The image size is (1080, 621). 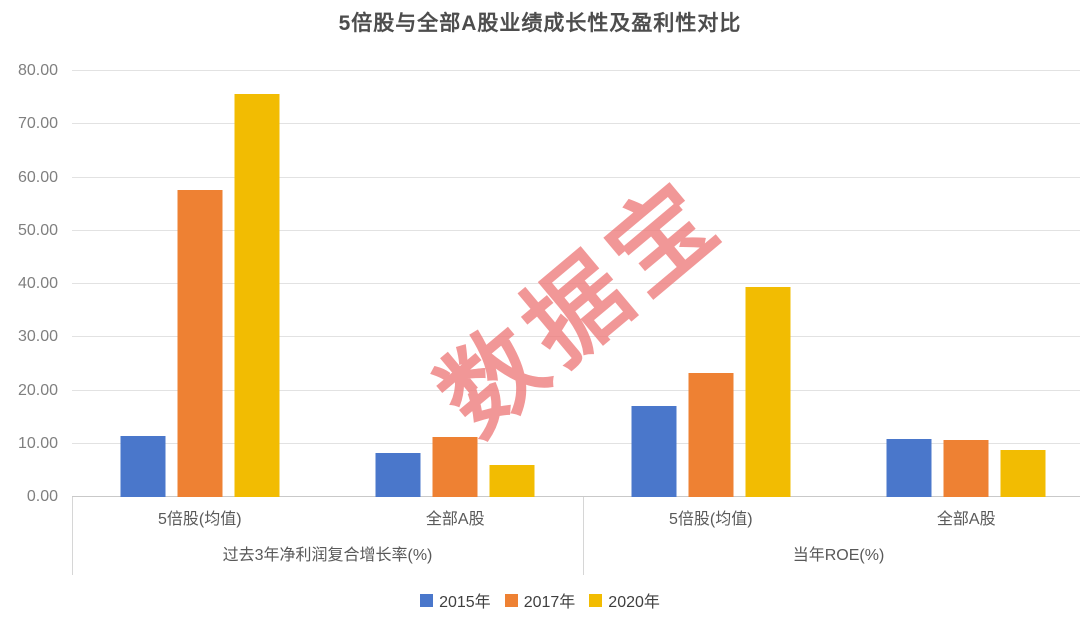 I want to click on group-label: 当年ROE(%), so click(x=838, y=555).